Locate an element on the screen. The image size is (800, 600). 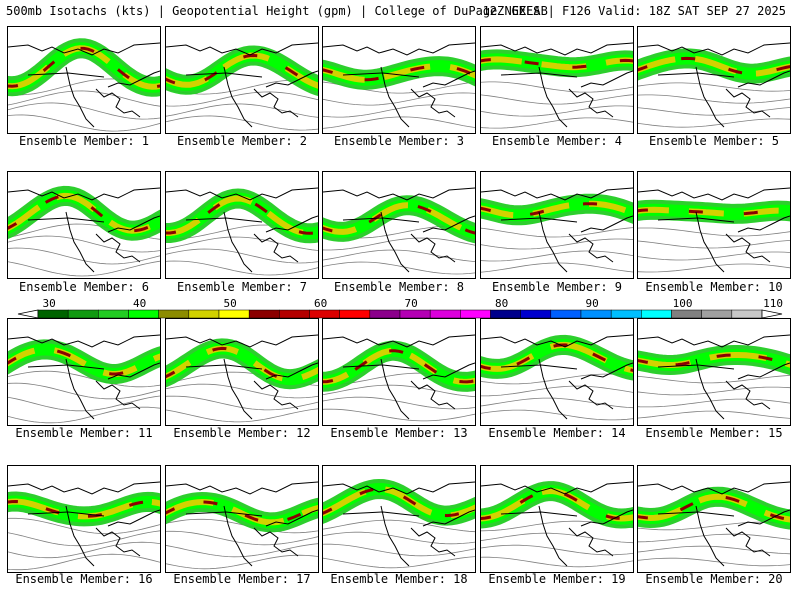
colorbar-tick-label: 110 is located at coordinates (773, 303).